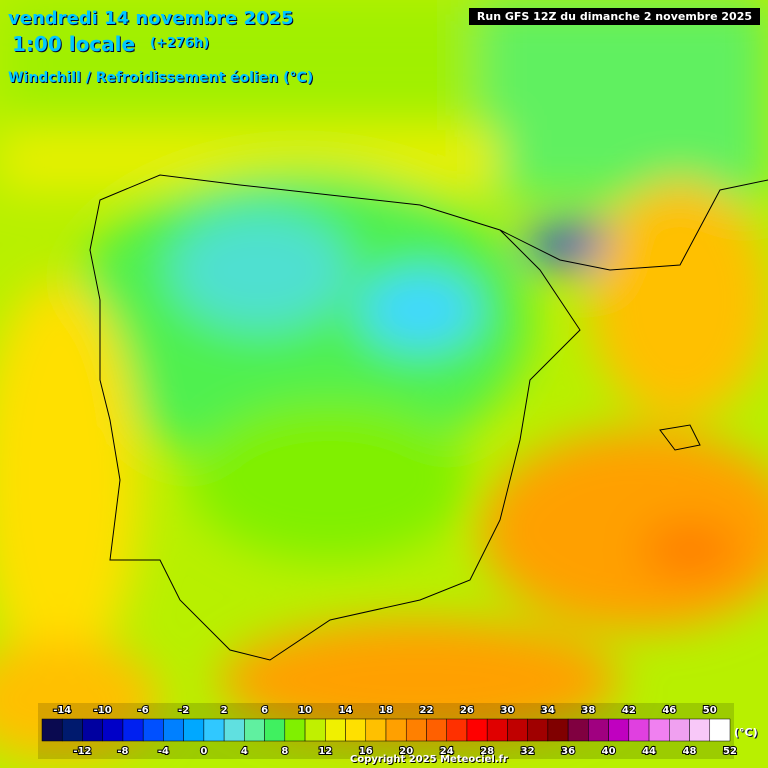 Image resolution: width=768 pixels, height=768 pixels. Describe the element at coordinates (284, 751) in the screenshot. I see `scale-label: 8` at that location.